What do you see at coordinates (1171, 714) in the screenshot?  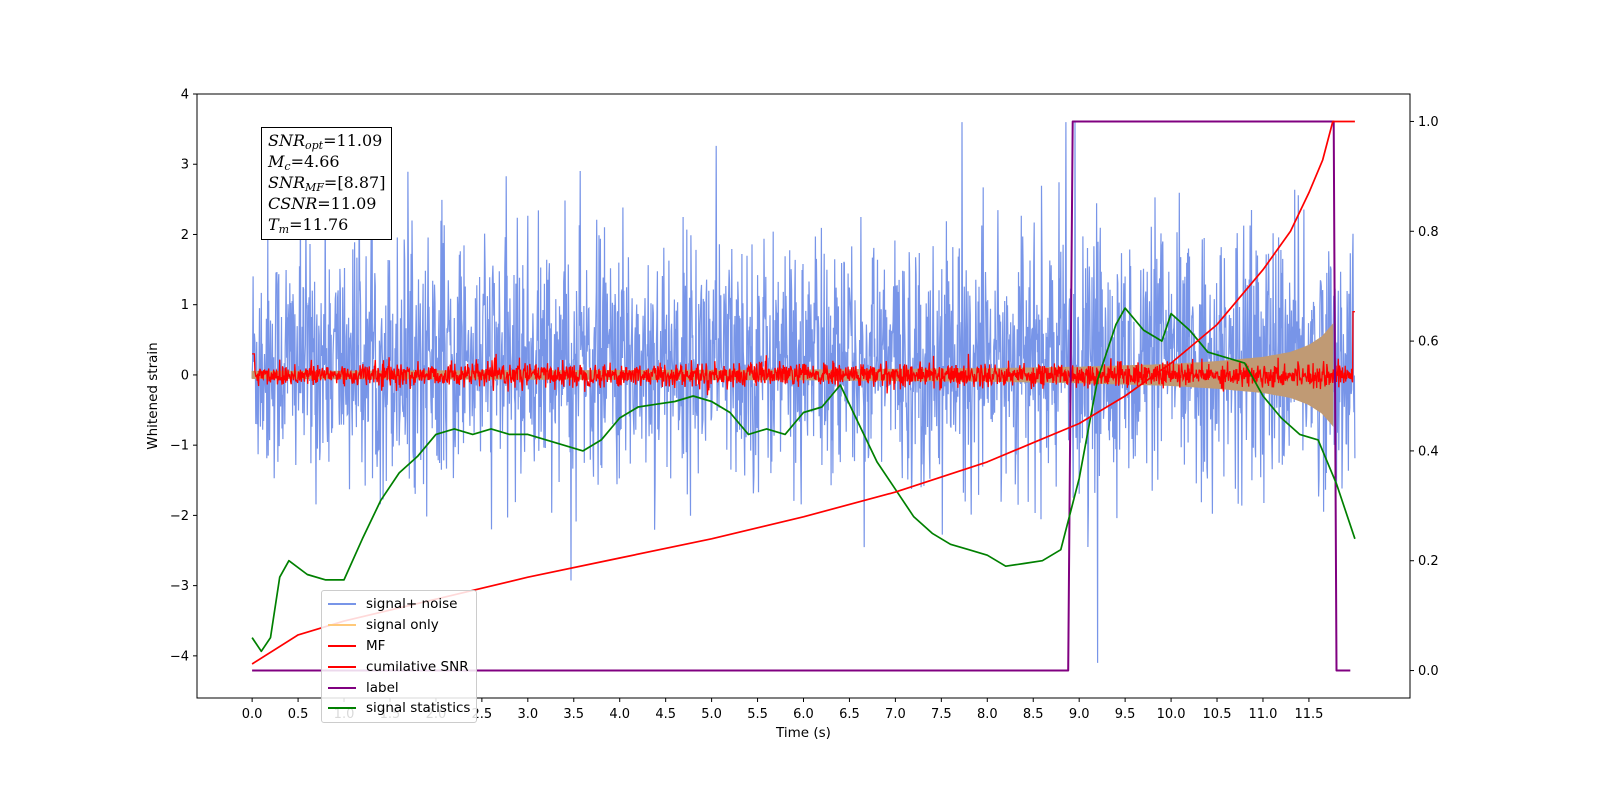 I see `x-tick-label: 10.0` at bounding box center [1171, 714].